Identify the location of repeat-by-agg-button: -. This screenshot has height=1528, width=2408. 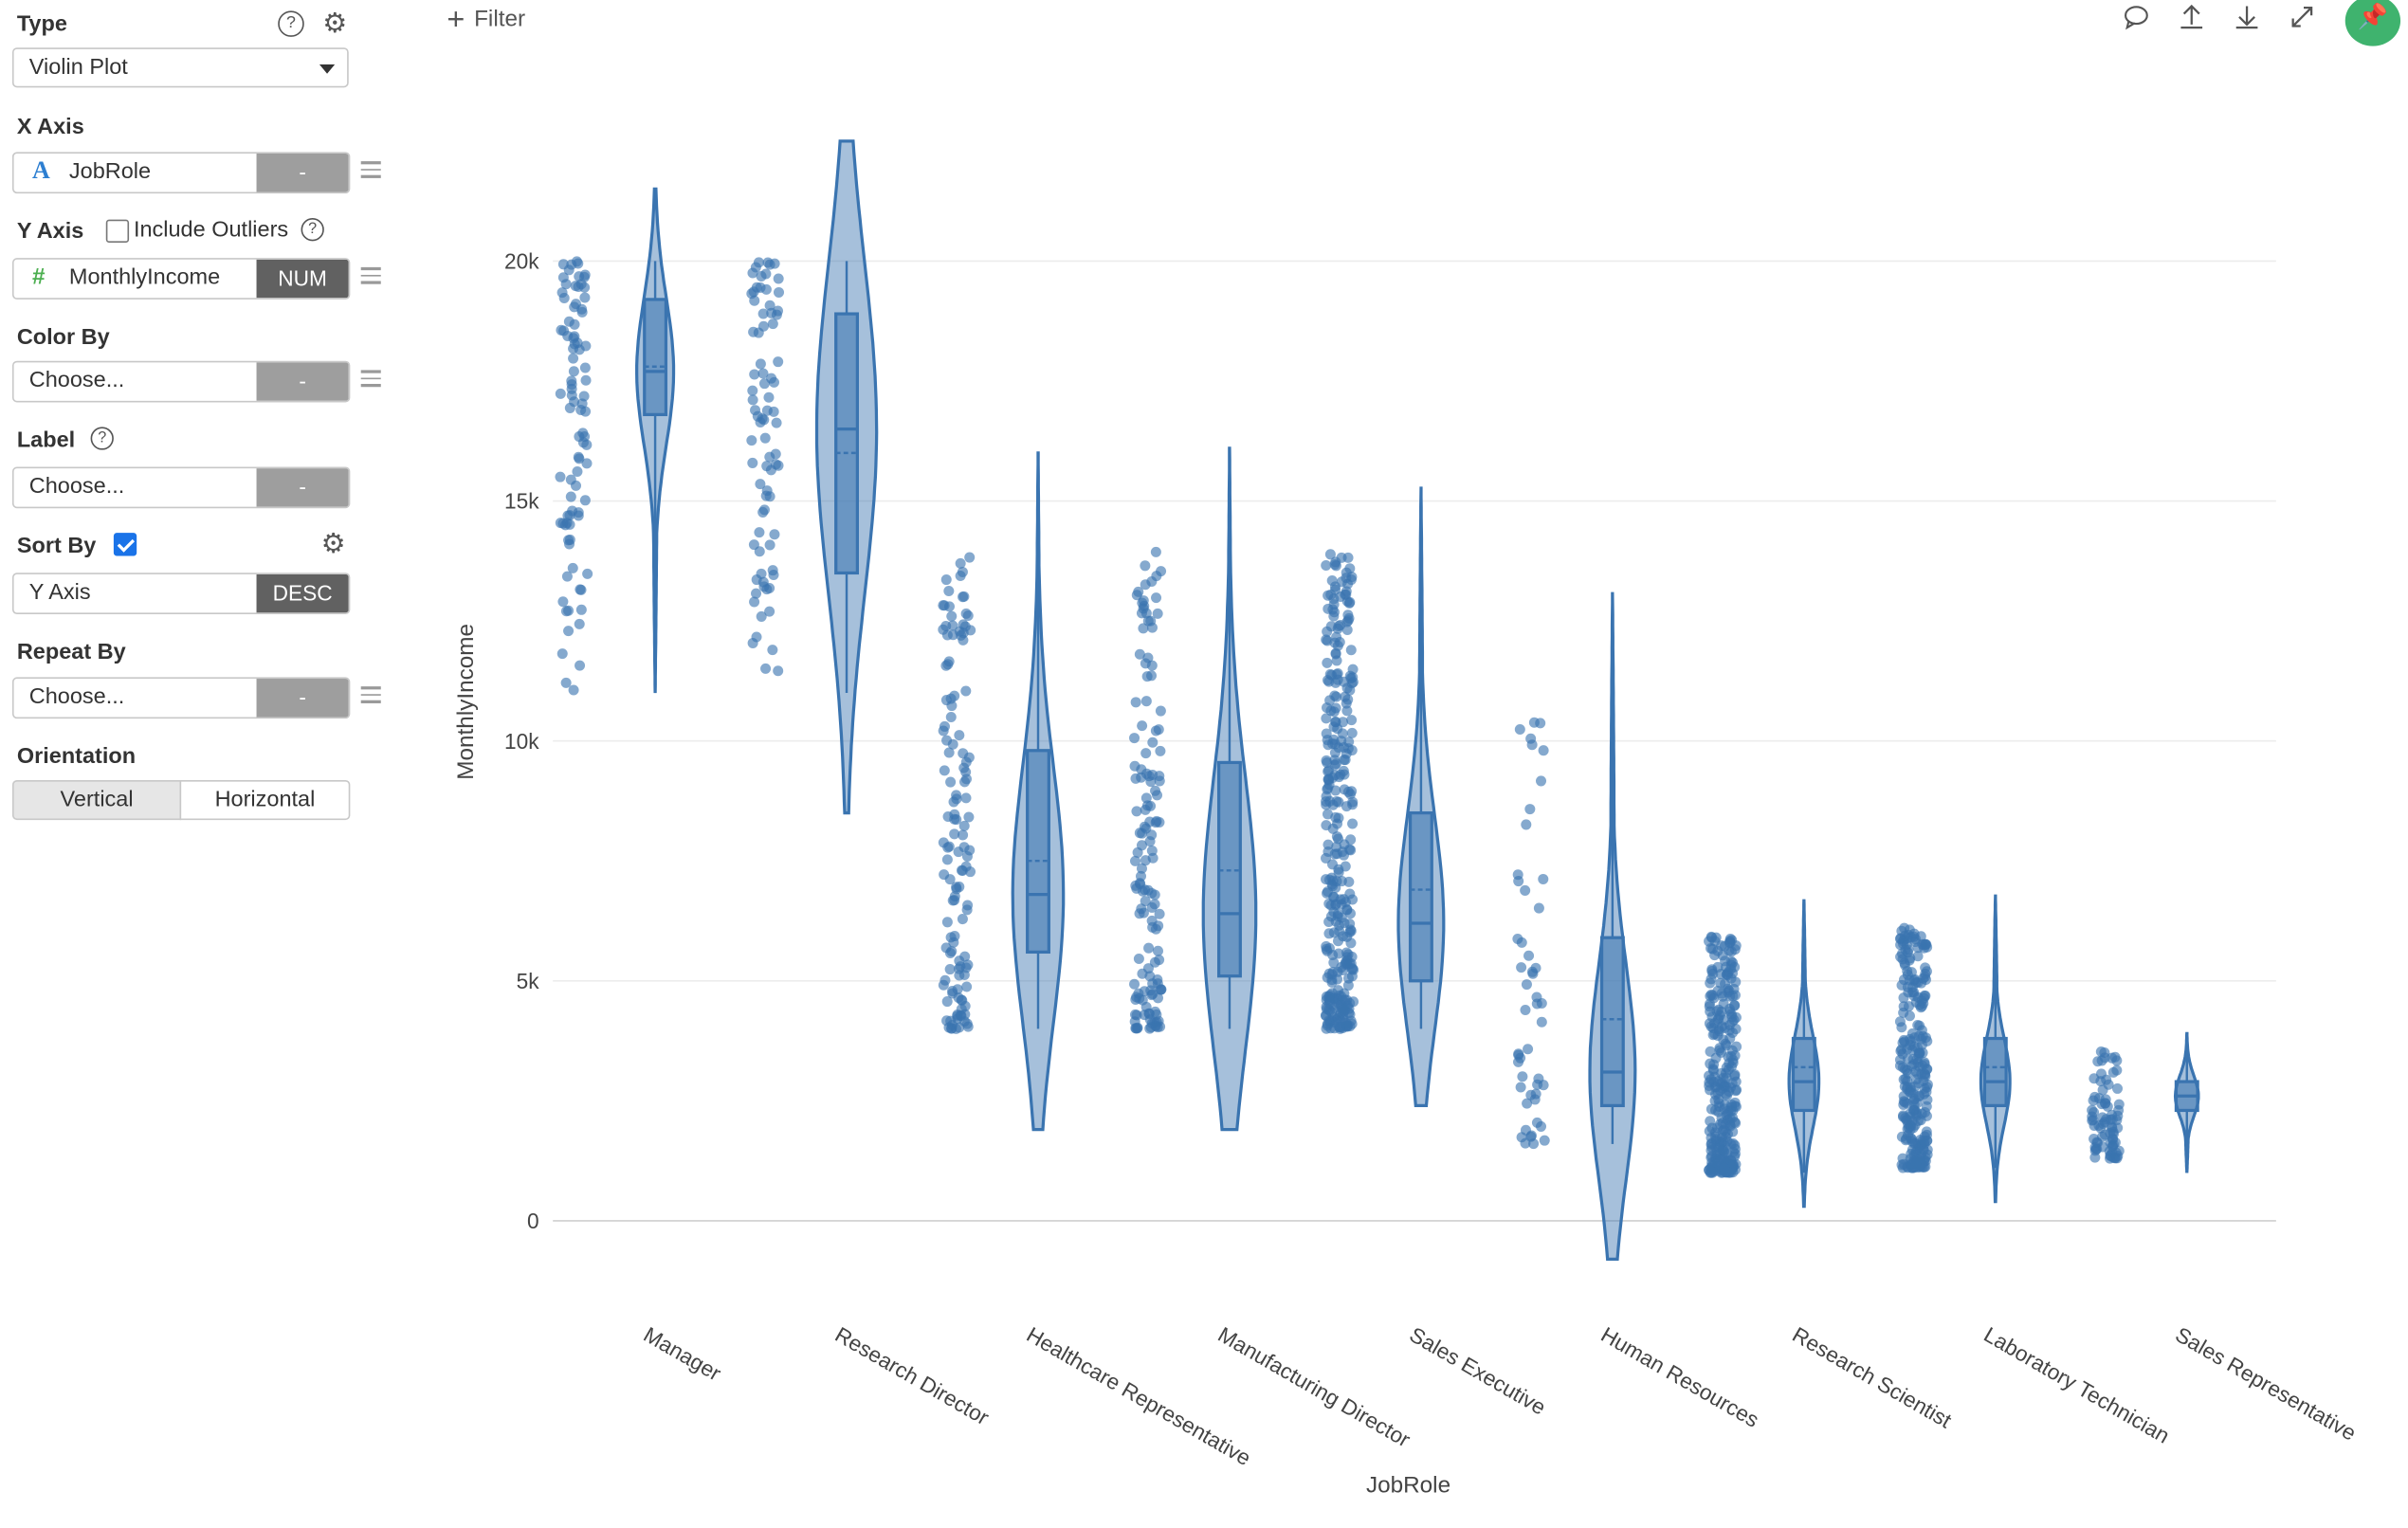
(302, 698).